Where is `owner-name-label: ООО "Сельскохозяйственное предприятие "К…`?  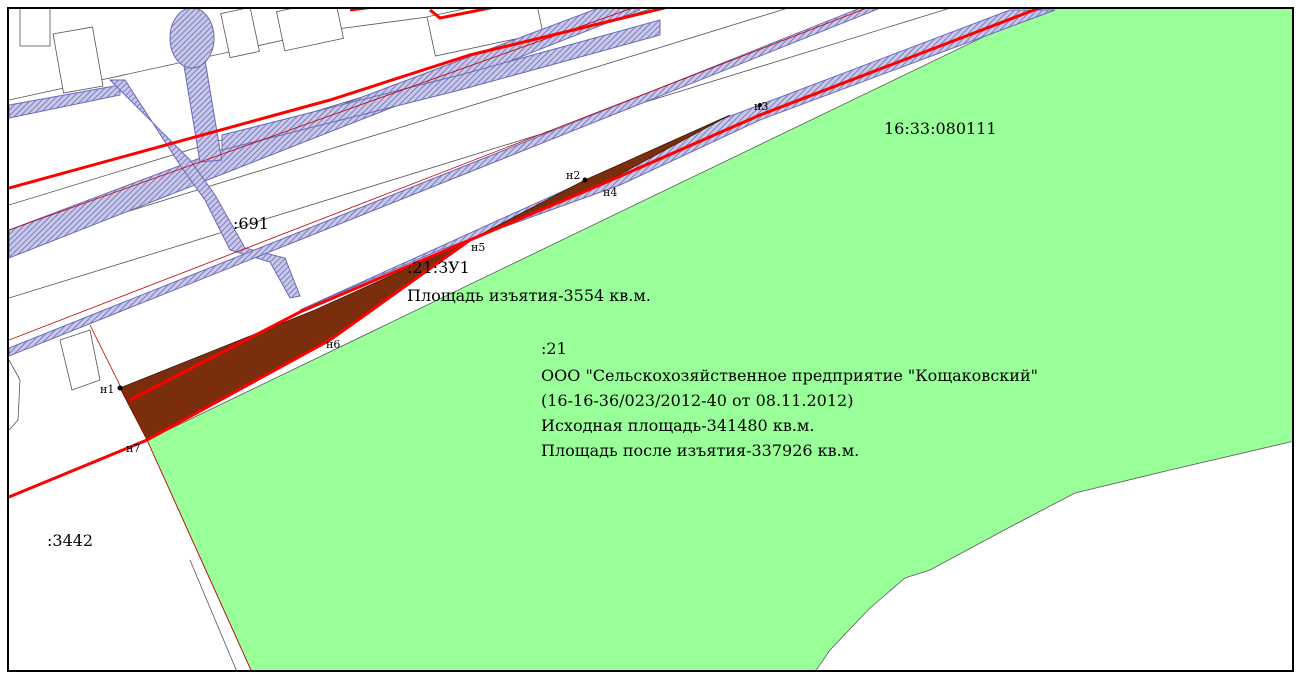 owner-name-label: ООО "Сельскохозяйственное предприятие "К… is located at coordinates (789, 375).